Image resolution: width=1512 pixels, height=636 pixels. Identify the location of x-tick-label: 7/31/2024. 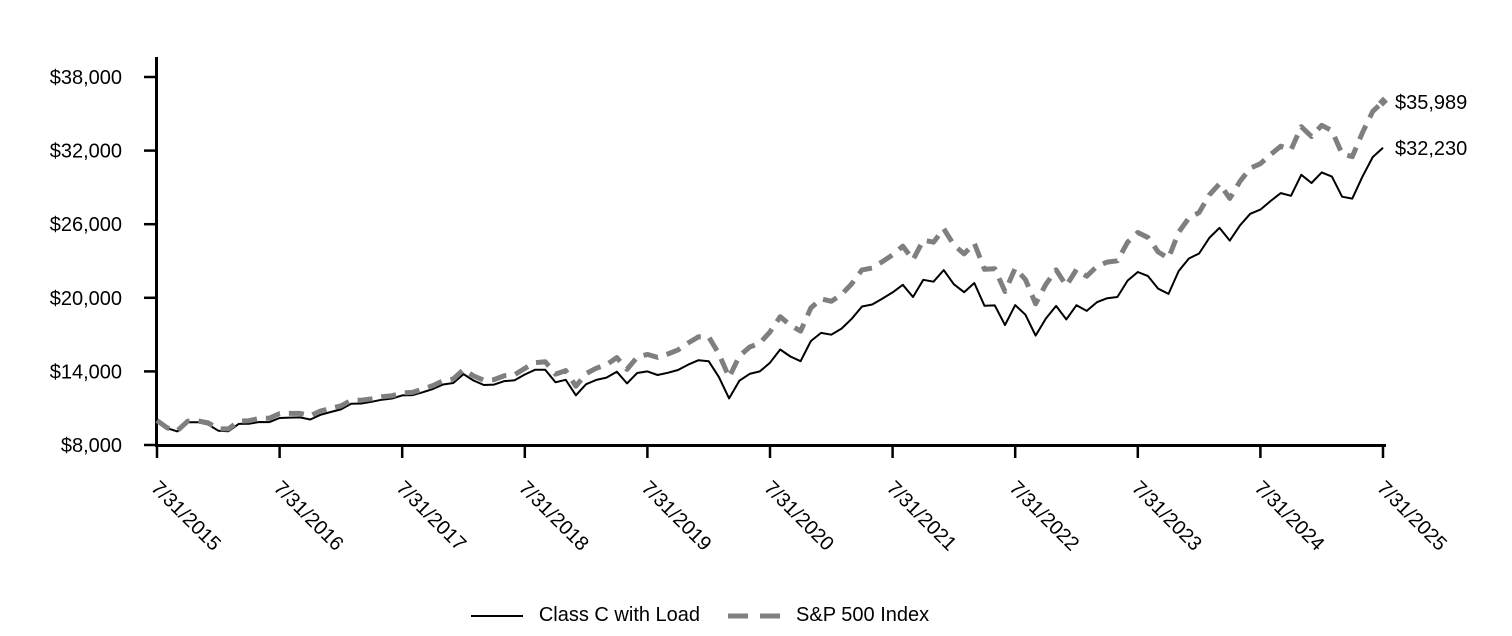
(1289, 516).